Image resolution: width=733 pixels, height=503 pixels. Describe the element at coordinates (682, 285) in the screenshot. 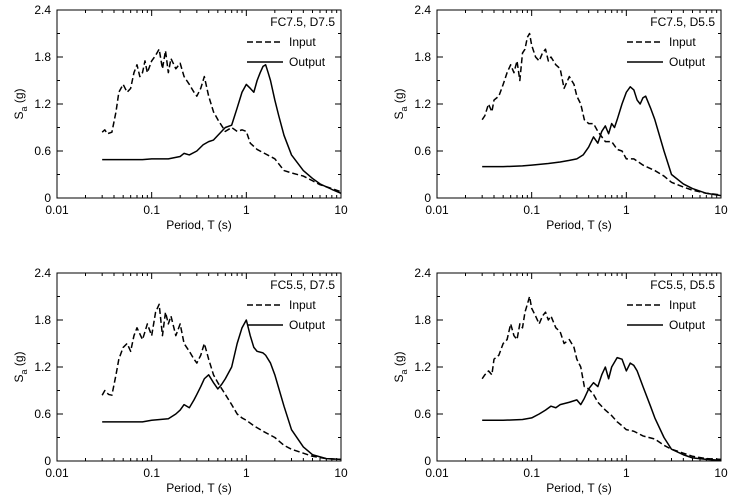

I see `case-label: FC5.5, D5.5` at that location.